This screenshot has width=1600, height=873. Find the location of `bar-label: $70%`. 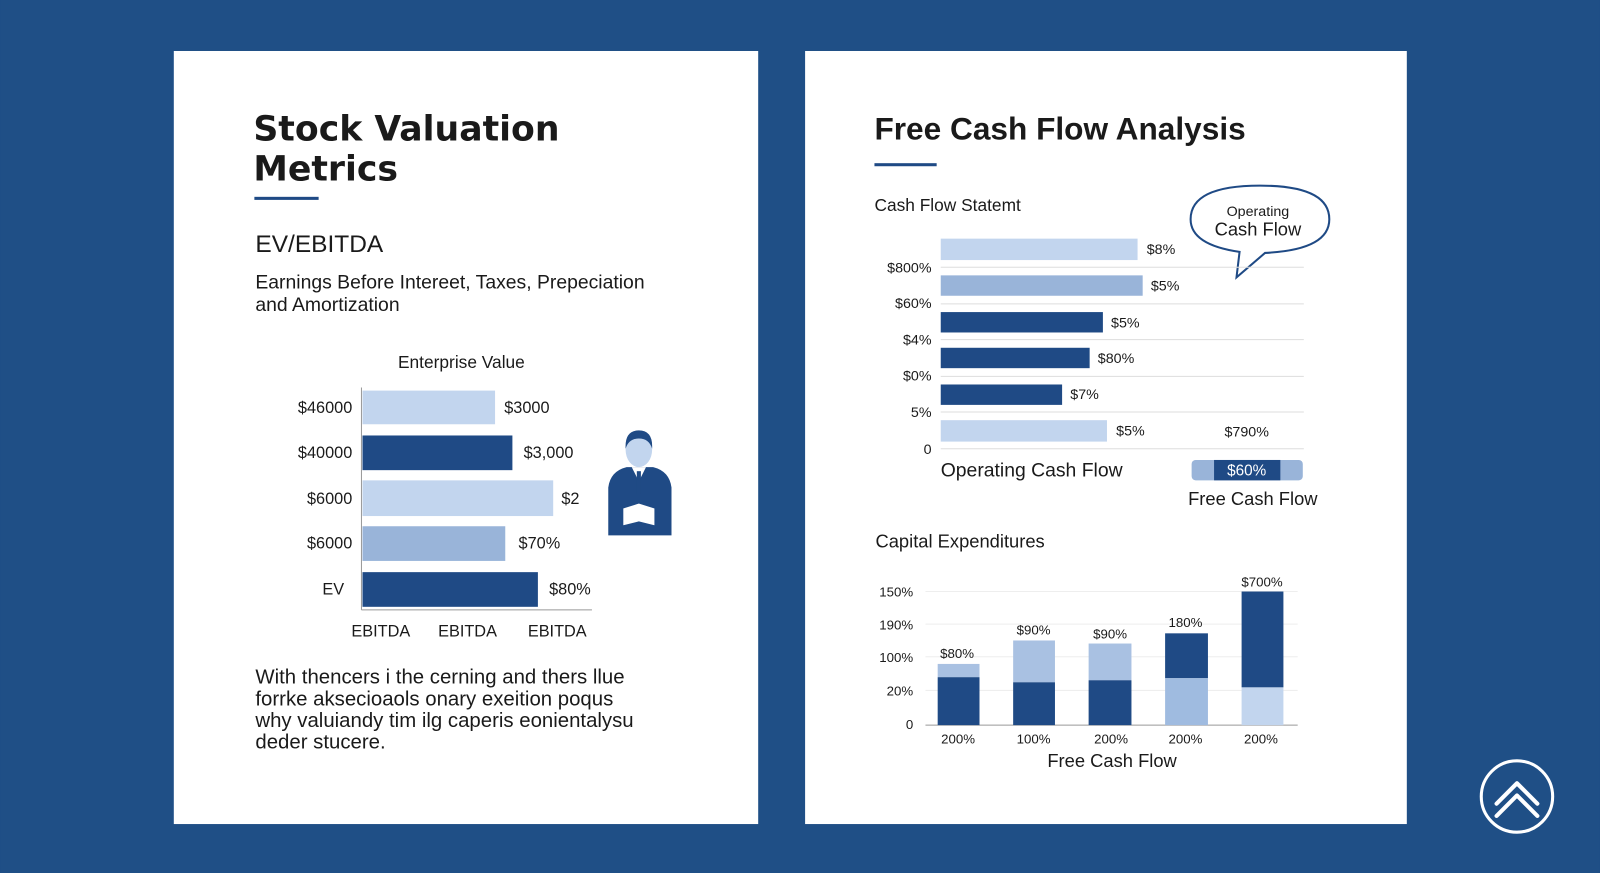

bar-label: $70% is located at coordinates (540, 544).